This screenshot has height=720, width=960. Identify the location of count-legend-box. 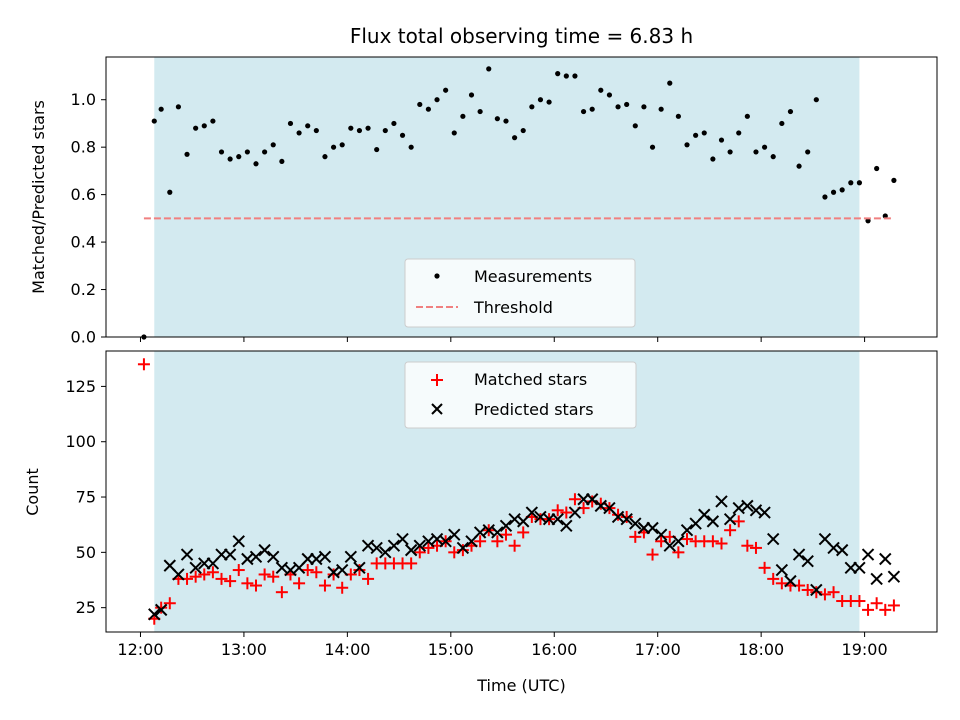
(520, 395).